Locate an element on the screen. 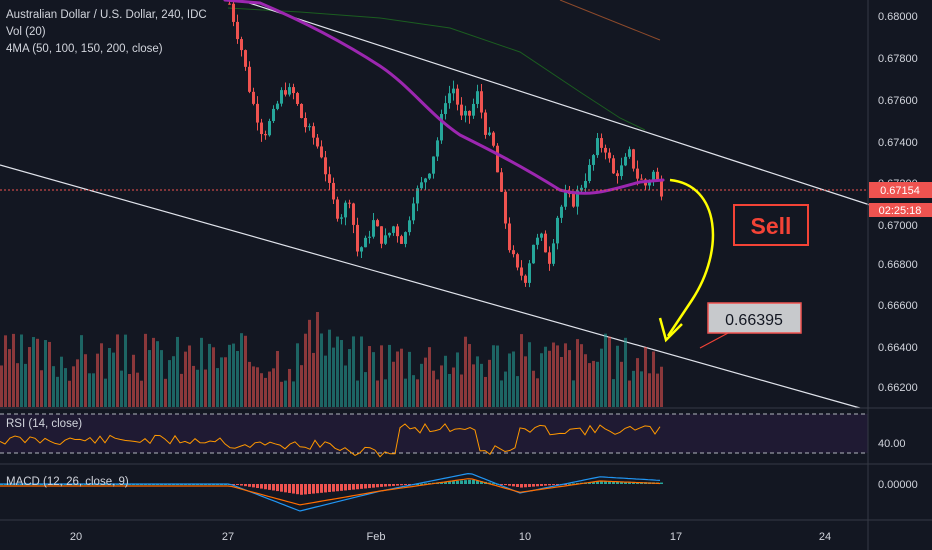 This screenshot has width=932, height=550. time-tick-label: 27 is located at coordinates (228, 537).